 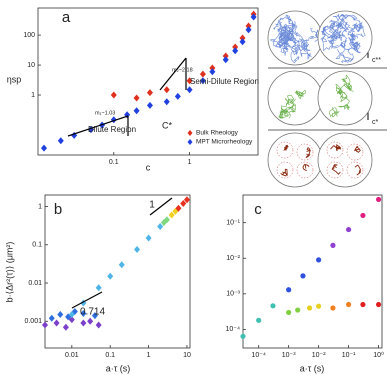 I want to click on slope-guide, so click(x=161, y=206).